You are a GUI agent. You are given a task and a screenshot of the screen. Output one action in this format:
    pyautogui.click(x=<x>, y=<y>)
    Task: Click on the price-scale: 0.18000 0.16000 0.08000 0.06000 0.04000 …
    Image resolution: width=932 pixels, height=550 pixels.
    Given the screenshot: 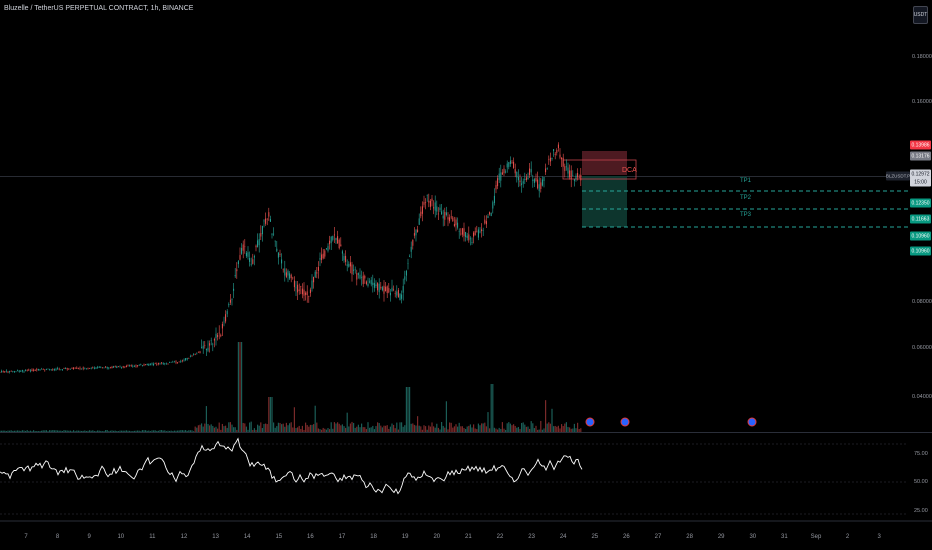 What is the action you would take?
    pyautogui.click(x=909, y=260)
    